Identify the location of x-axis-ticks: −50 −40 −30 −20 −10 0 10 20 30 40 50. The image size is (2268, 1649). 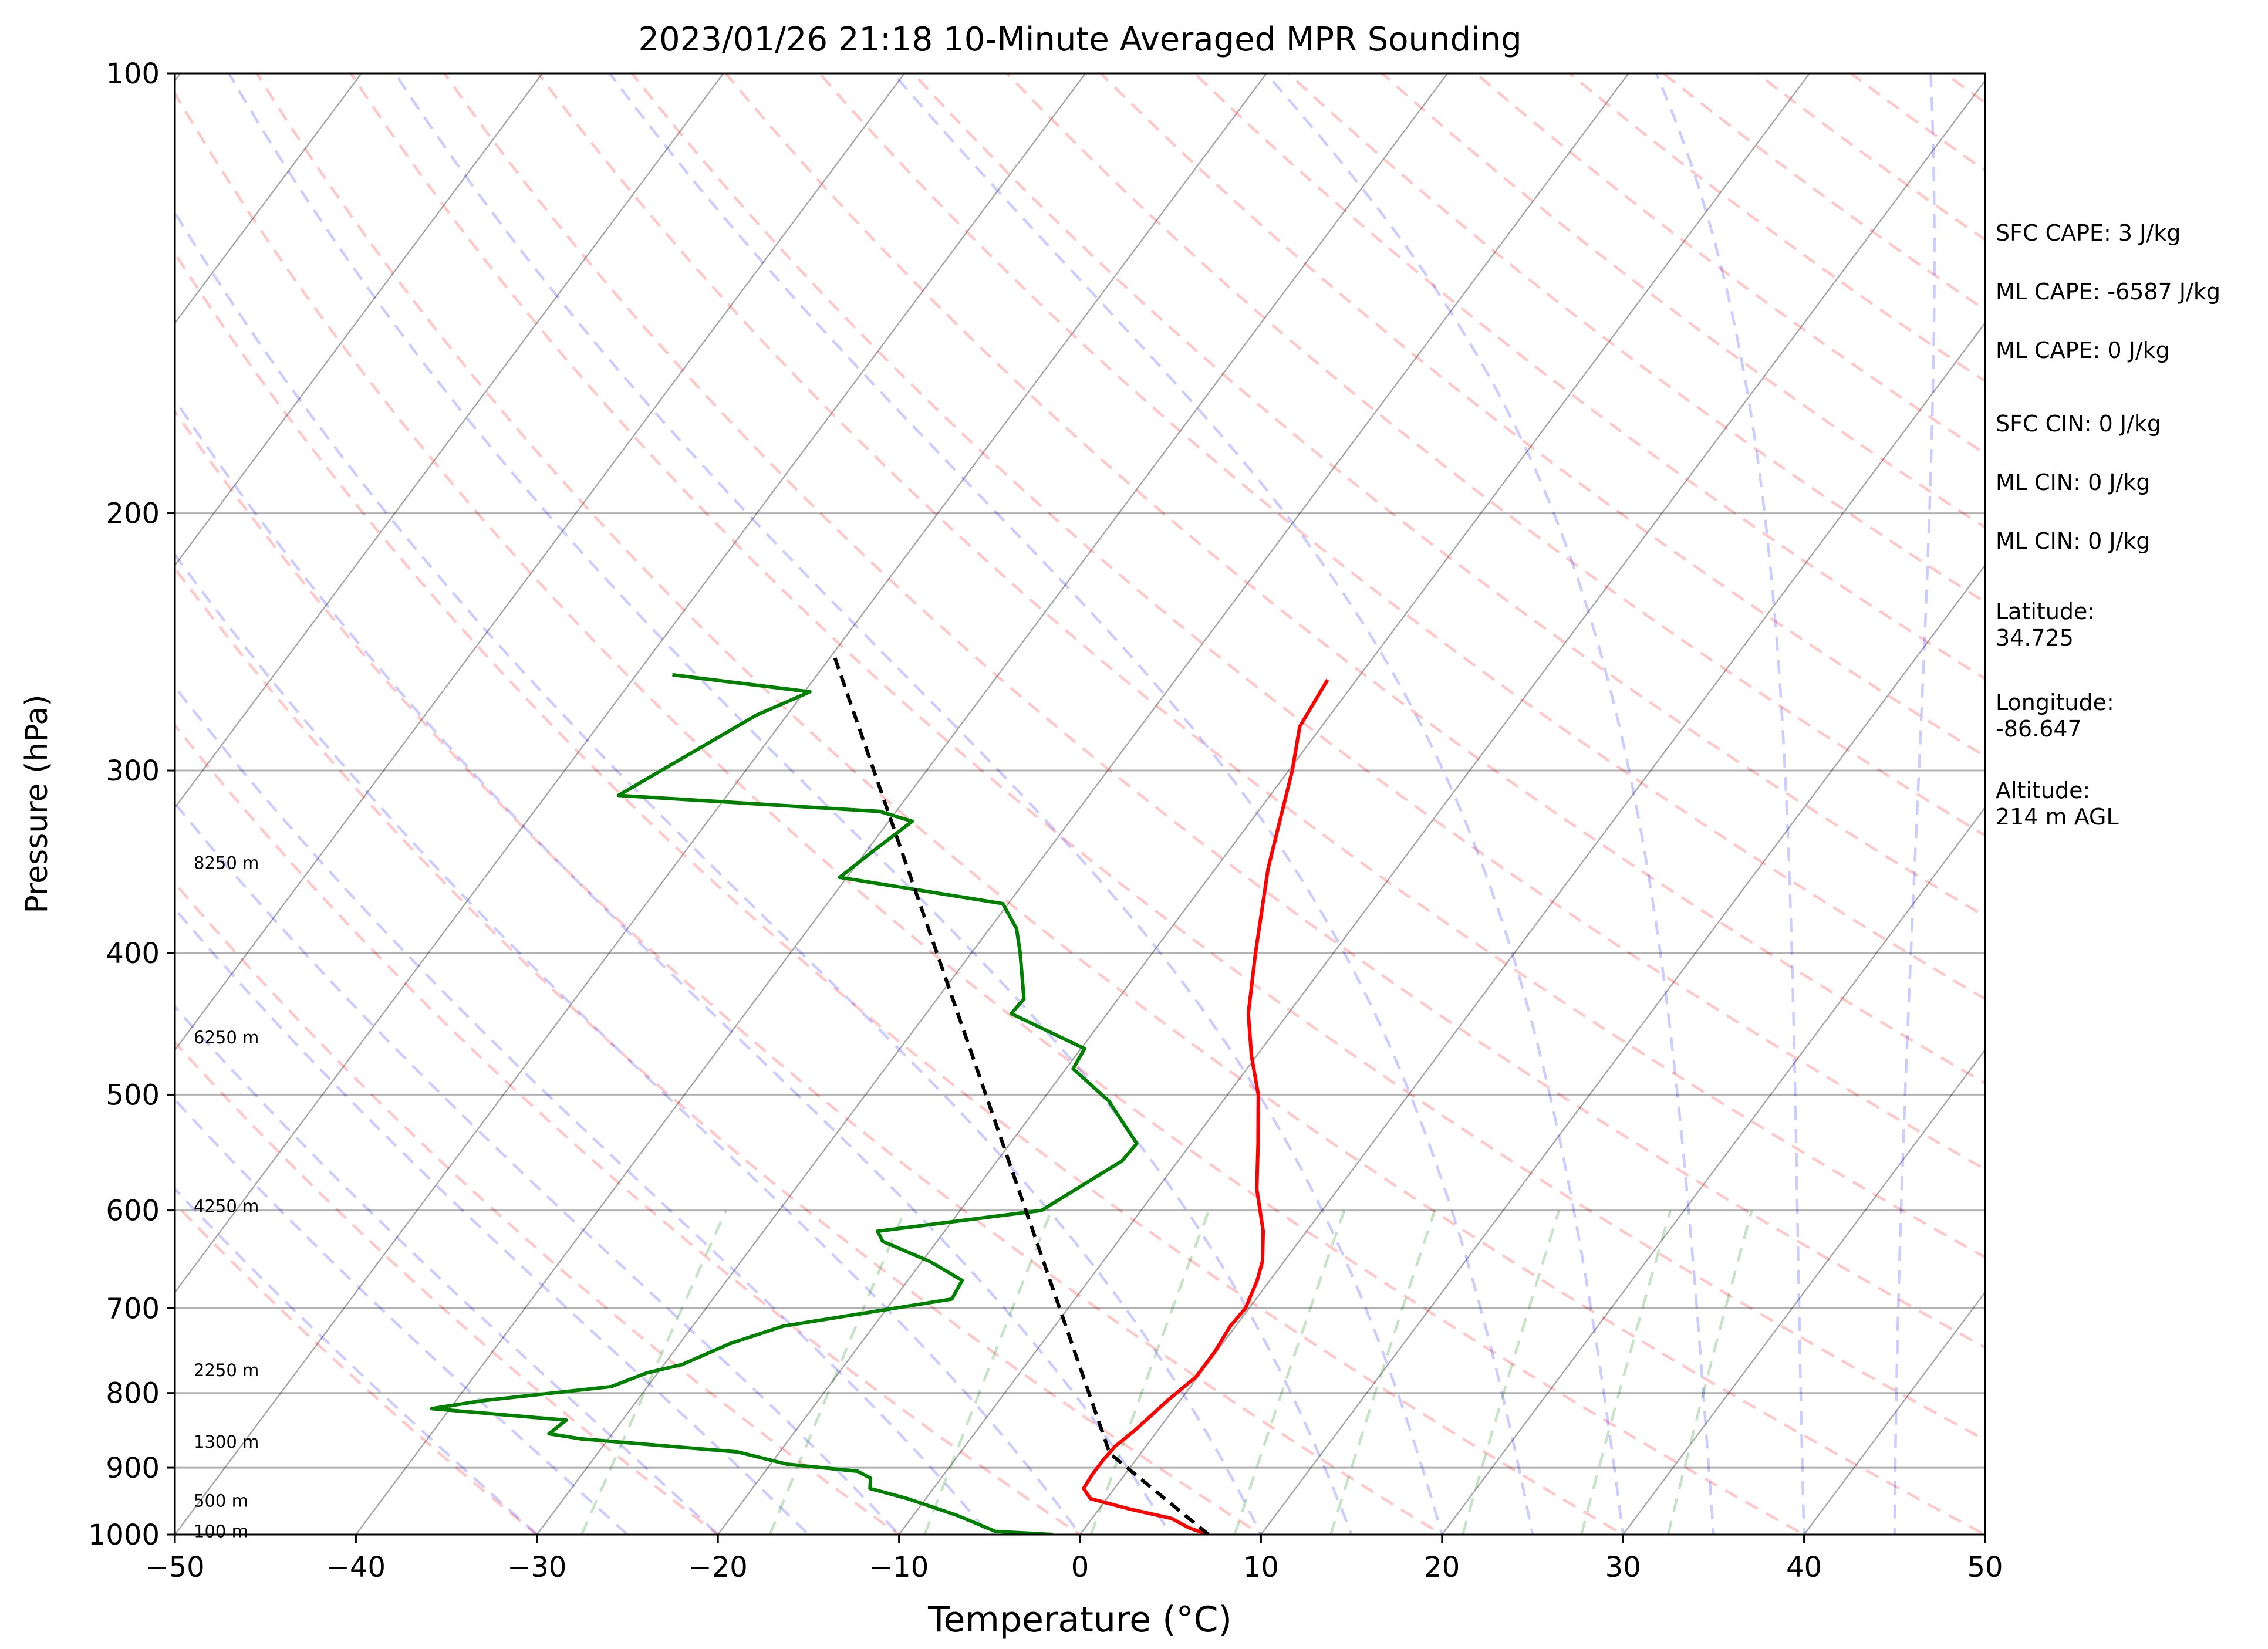
(1074, 1559).